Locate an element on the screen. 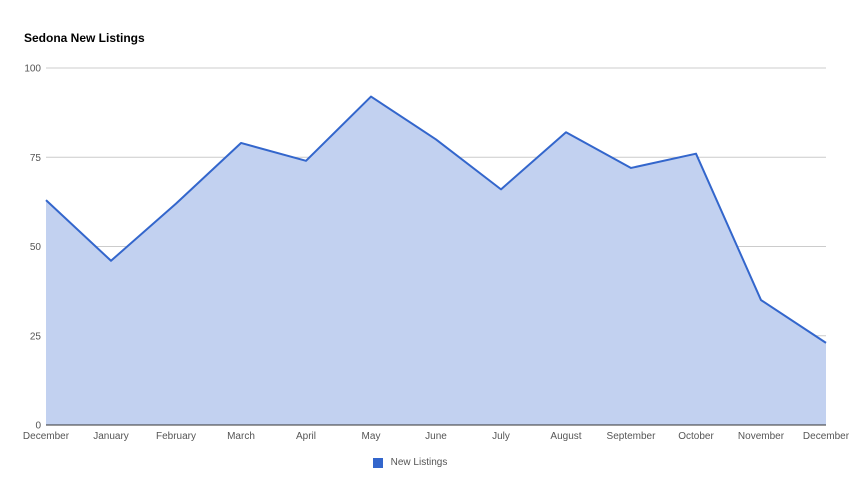  legend: New Listings is located at coordinates (425, 462).